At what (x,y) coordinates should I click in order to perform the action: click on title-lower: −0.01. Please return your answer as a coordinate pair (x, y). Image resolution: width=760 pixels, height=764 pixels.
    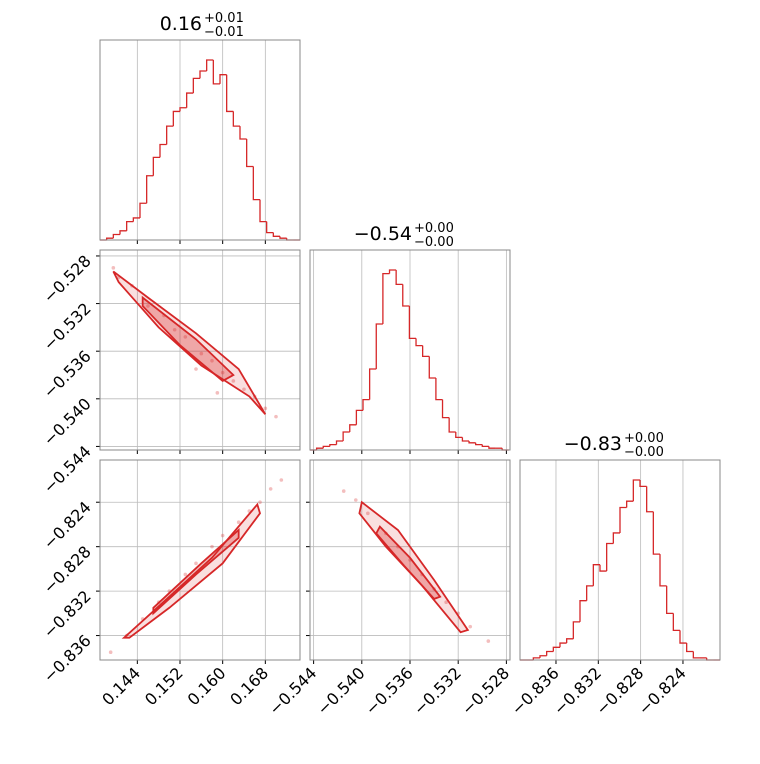
    Looking at the image, I should click on (224, 32).